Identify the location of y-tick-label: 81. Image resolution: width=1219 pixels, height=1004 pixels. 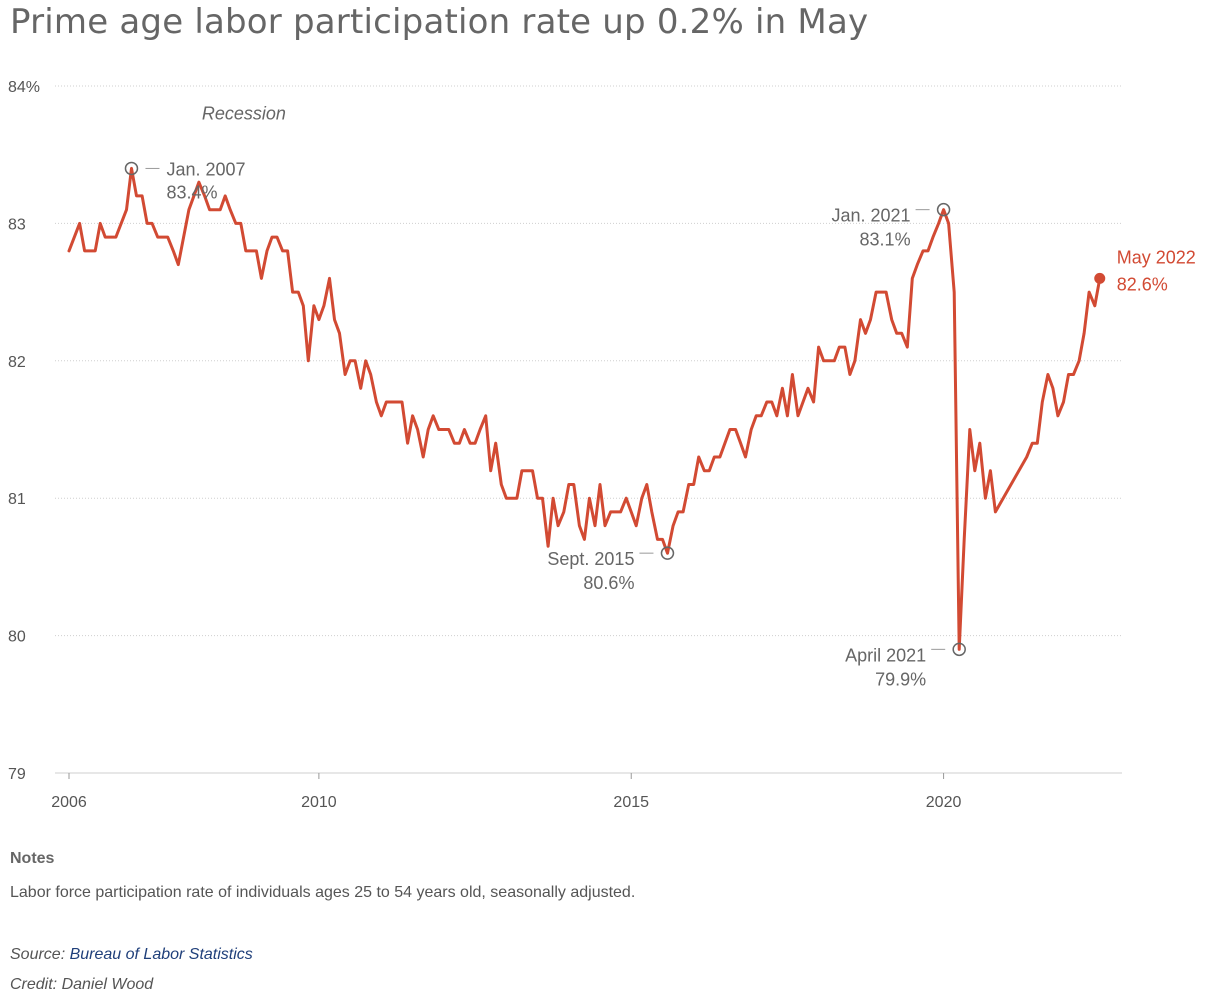
(17, 499).